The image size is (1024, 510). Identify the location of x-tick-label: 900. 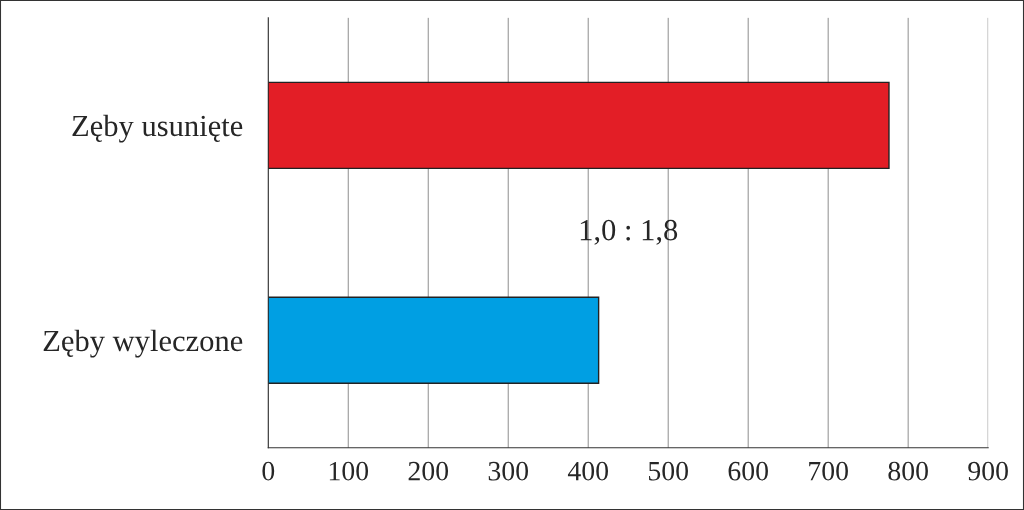
(988, 471).